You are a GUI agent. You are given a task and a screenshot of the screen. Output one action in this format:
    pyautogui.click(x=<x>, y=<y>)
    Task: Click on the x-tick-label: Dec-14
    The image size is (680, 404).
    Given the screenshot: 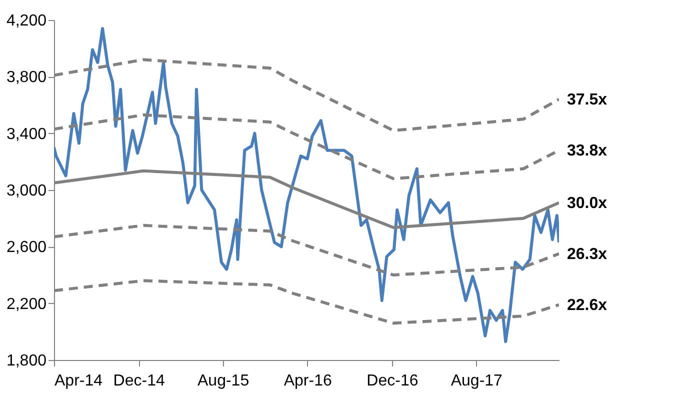 What is the action you would take?
    pyautogui.click(x=139, y=381)
    